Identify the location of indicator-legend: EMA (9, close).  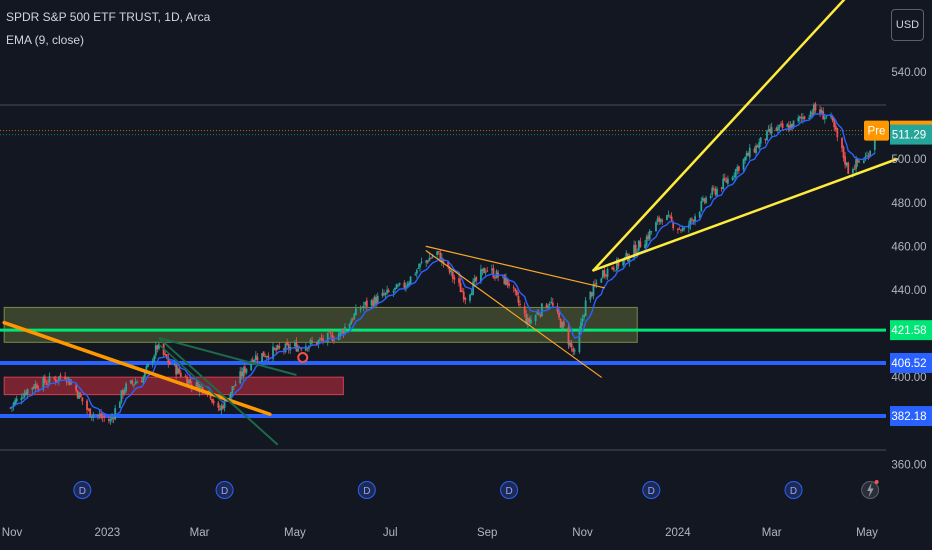
(45, 40).